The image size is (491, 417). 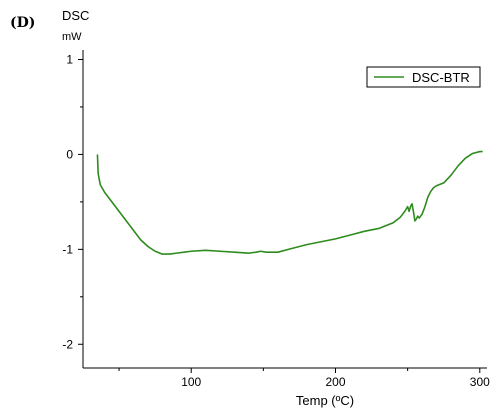 What do you see at coordinates (69, 154) in the screenshot?
I see `y-tick-label: 0` at bounding box center [69, 154].